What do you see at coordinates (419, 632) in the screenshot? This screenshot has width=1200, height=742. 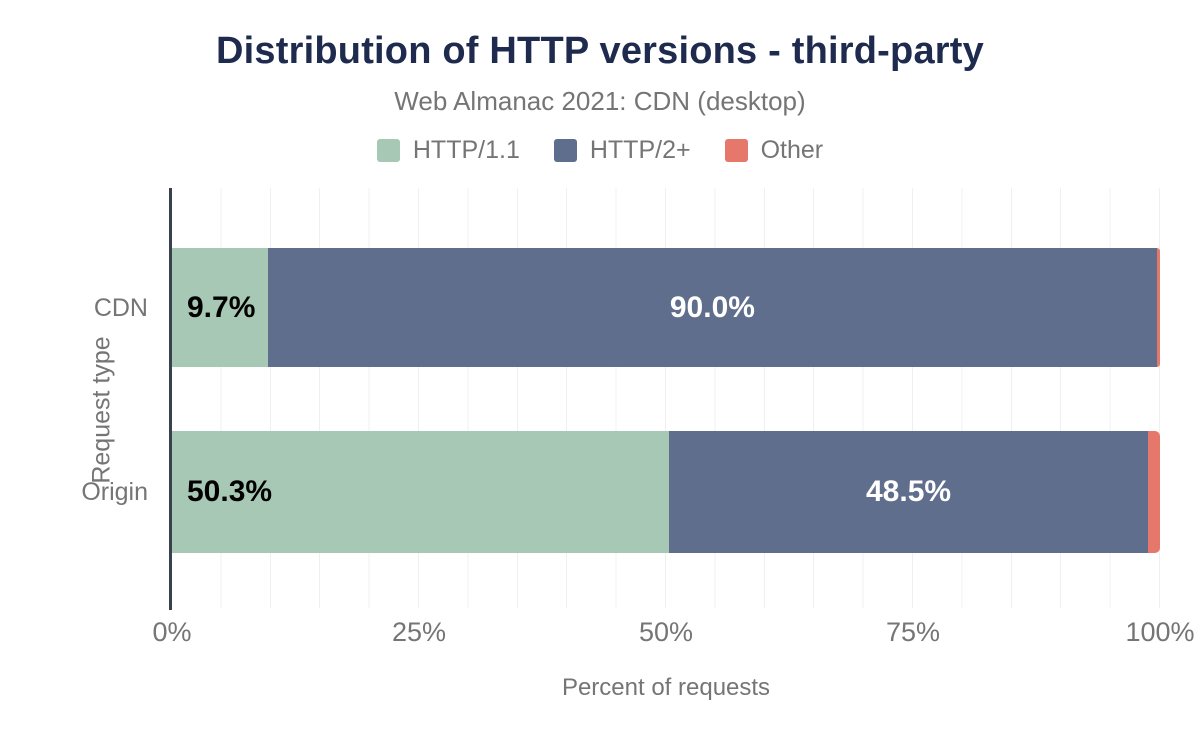 I see `x-tick-25: 25%` at bounding box center [419, 632].